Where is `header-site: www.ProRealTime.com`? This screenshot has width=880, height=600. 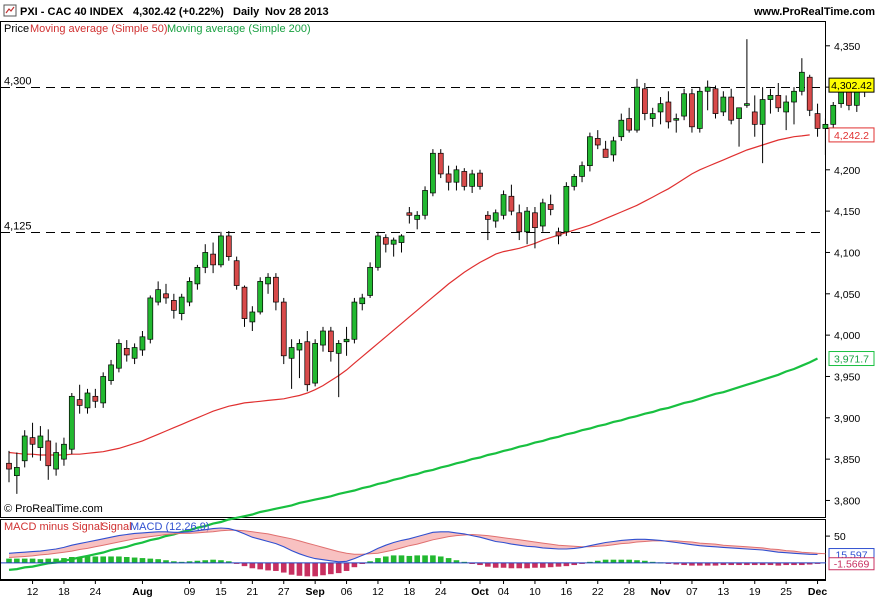 header-site: www.ProRealTime.com is located at coordinates (814, 12).